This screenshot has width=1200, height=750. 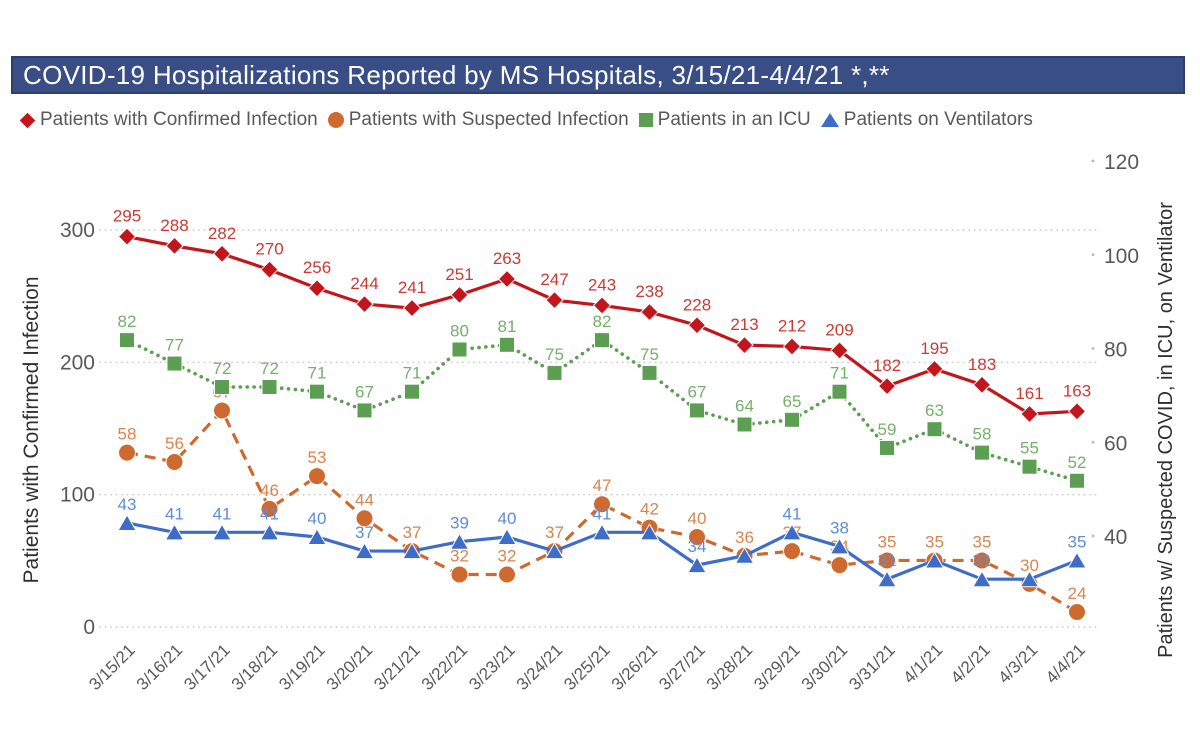 What do you see at coordinates (1017, 663) in the screenshot?
I see `x-axis-label: 4/3/21` at bounding box center [1017, 663].